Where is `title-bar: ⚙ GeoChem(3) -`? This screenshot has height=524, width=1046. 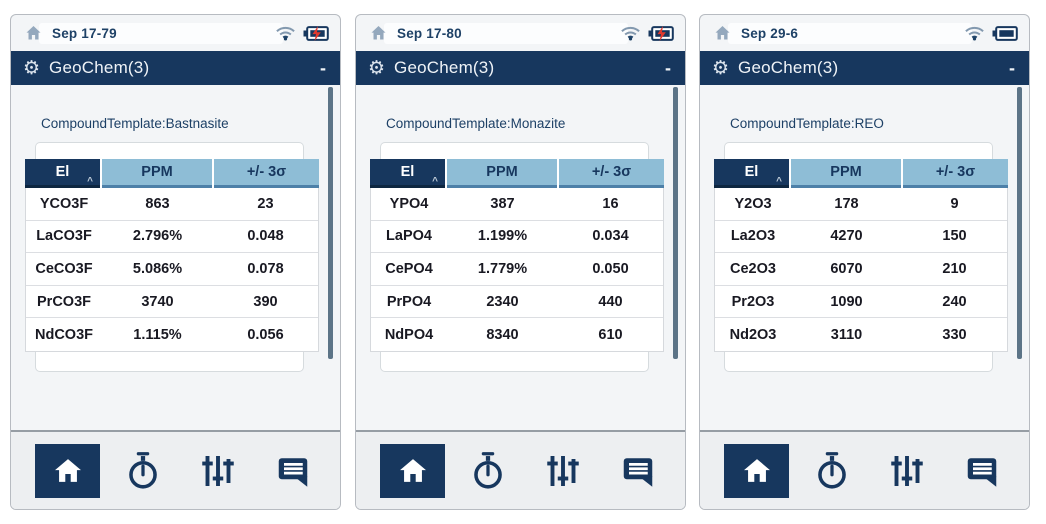
title-bar: ⚙ GeoChem(3) - is located at coordinates (864, 68).